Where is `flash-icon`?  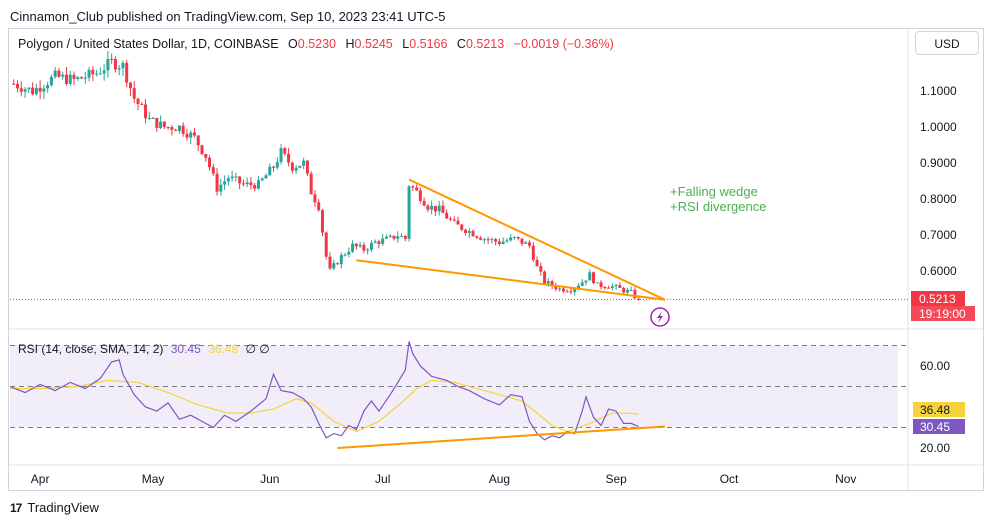 flash-icon is located at coordinates (660, 317).